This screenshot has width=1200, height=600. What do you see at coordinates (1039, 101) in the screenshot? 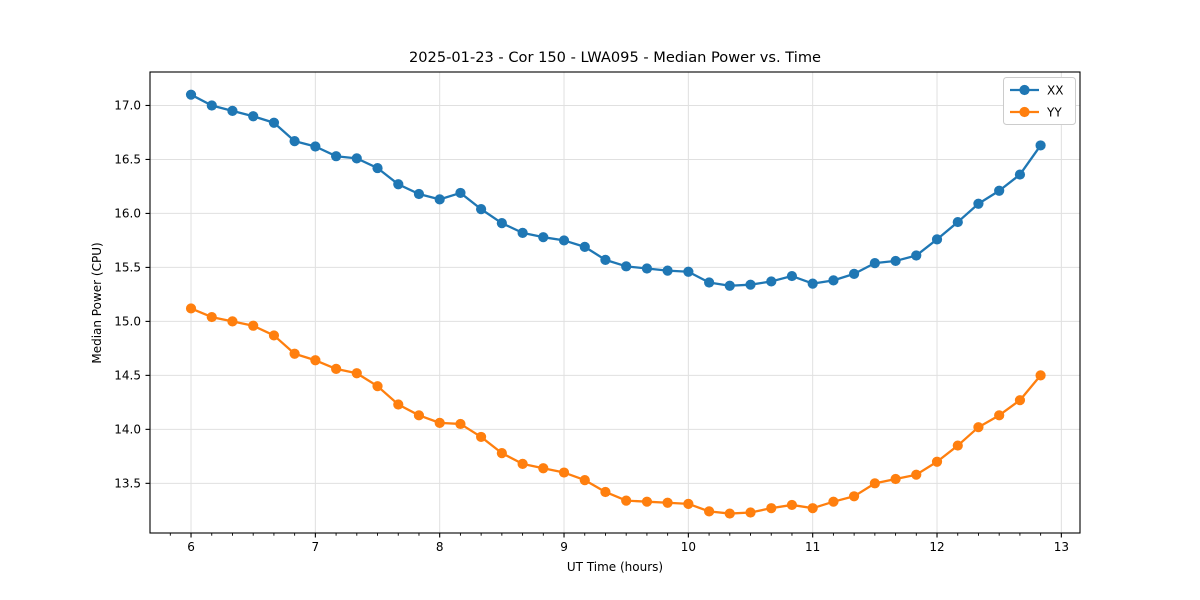
I see `legend: XX YY` at bounding box center [1039, 101].